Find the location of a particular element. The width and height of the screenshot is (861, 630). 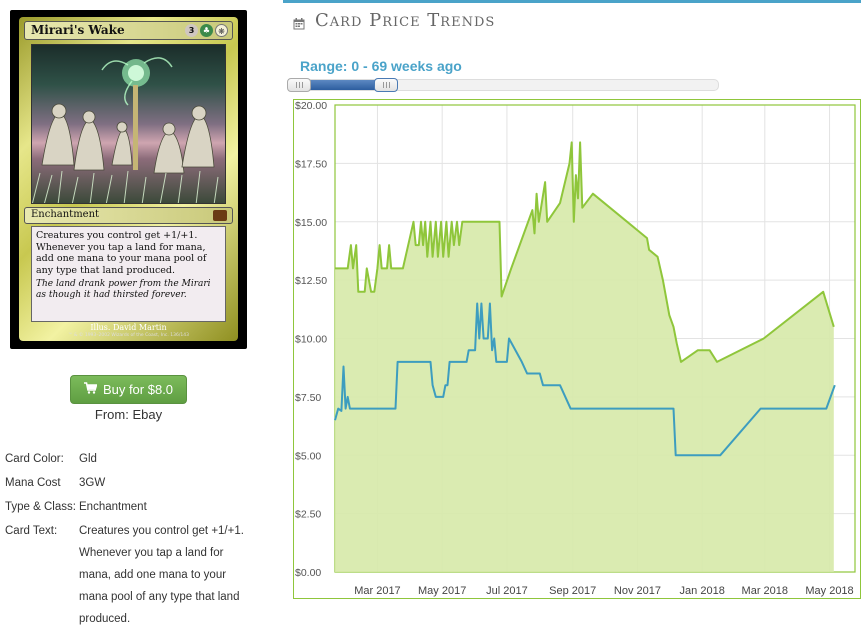

range-label: Range: 0 - 69 weeks ago is located at coordinates (381, 66).